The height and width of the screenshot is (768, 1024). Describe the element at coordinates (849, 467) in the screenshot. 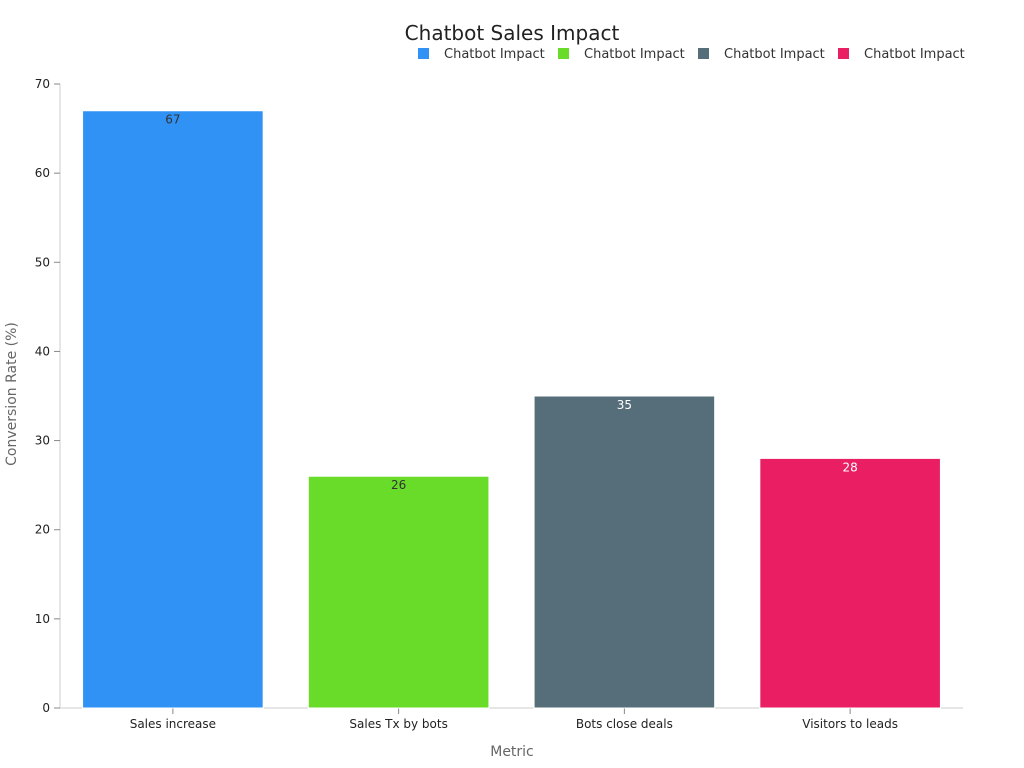

I see `bar-value-label: 28` at that location.